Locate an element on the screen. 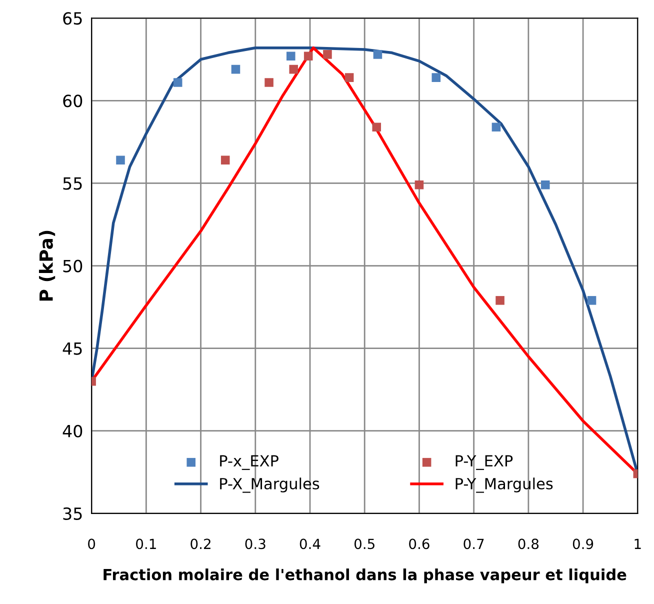 The width and height of the screenshot is (654, 604). x-tick-label: 0.2 is located at coordinates (200, 544).